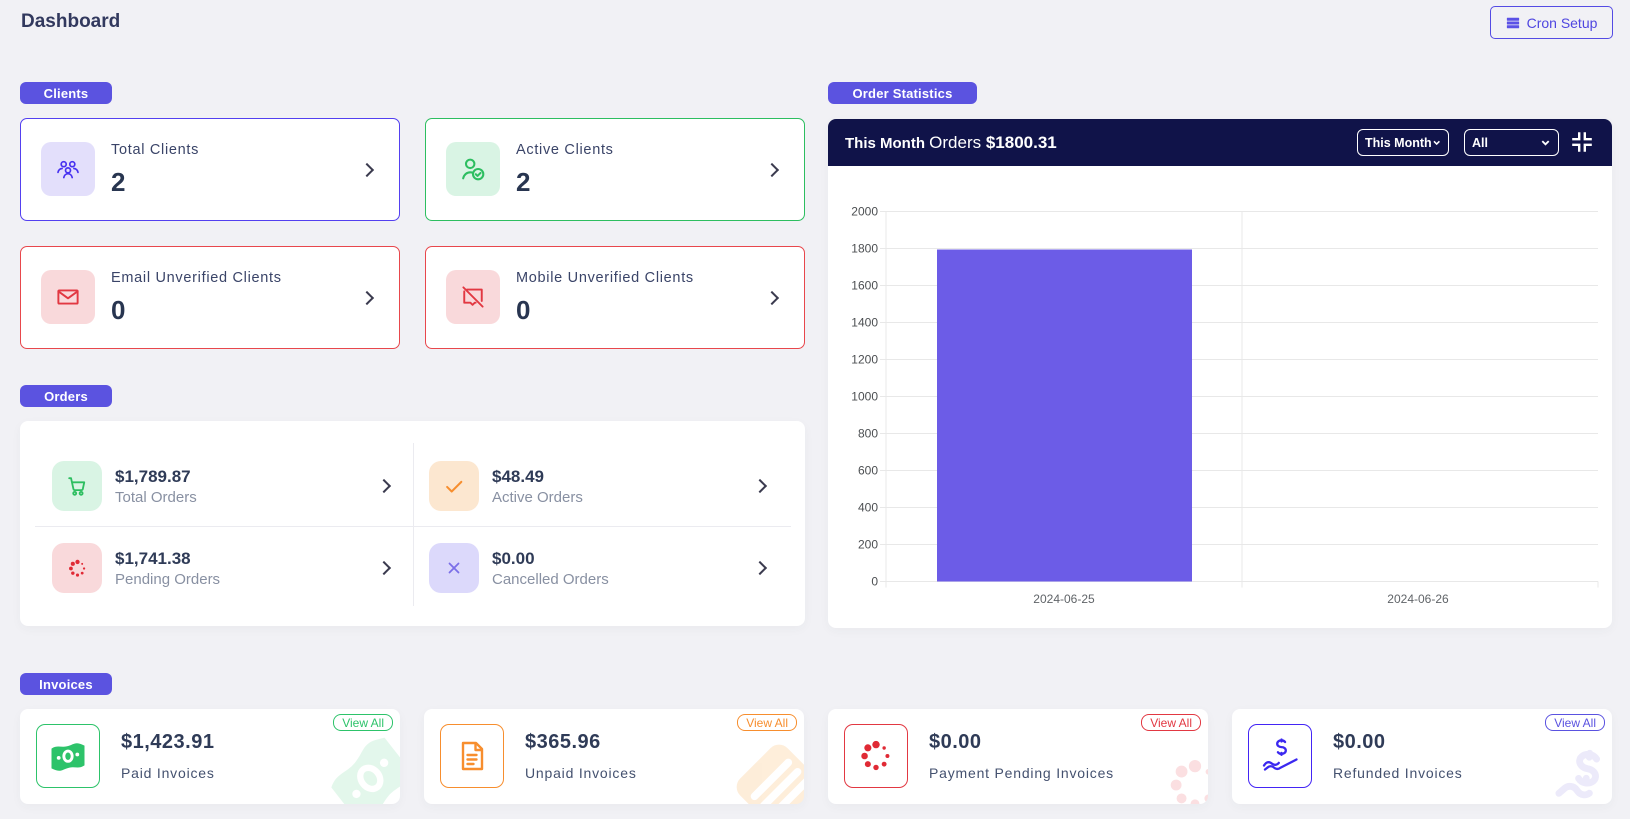 This screenshot has width=1630, height=819. Describe the element at coordinates (864, 286) in the screenshot. I see `svg-text: 1600` at that location.